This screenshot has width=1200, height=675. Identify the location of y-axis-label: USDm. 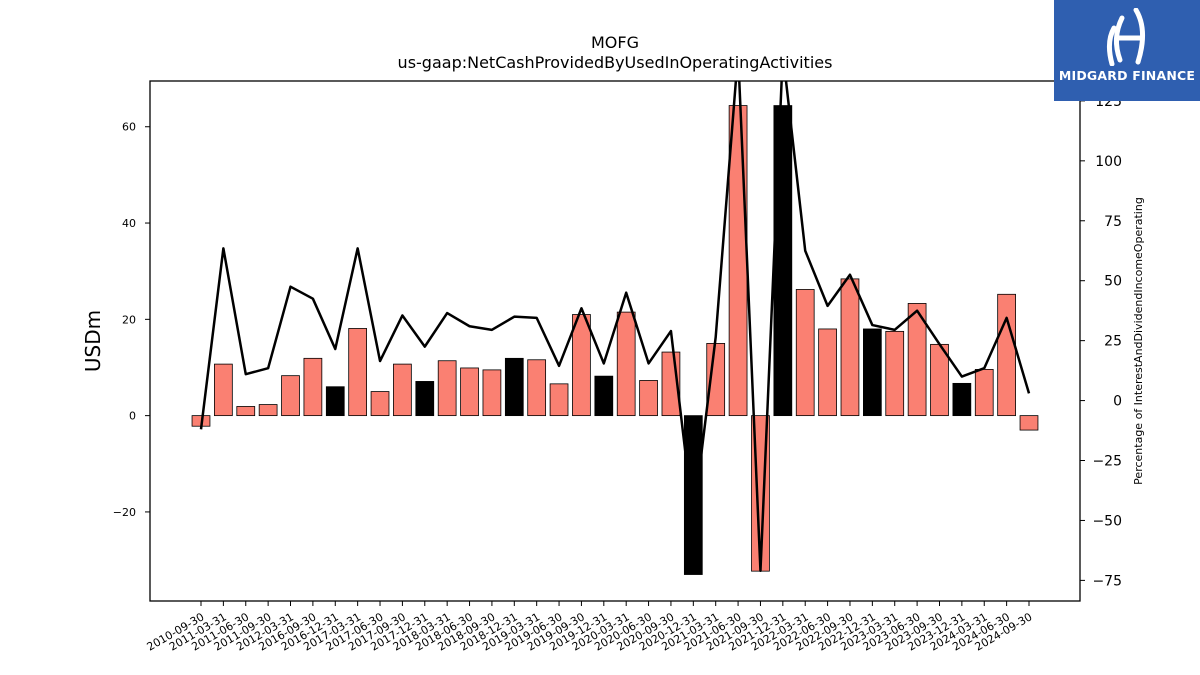
(93, 341).